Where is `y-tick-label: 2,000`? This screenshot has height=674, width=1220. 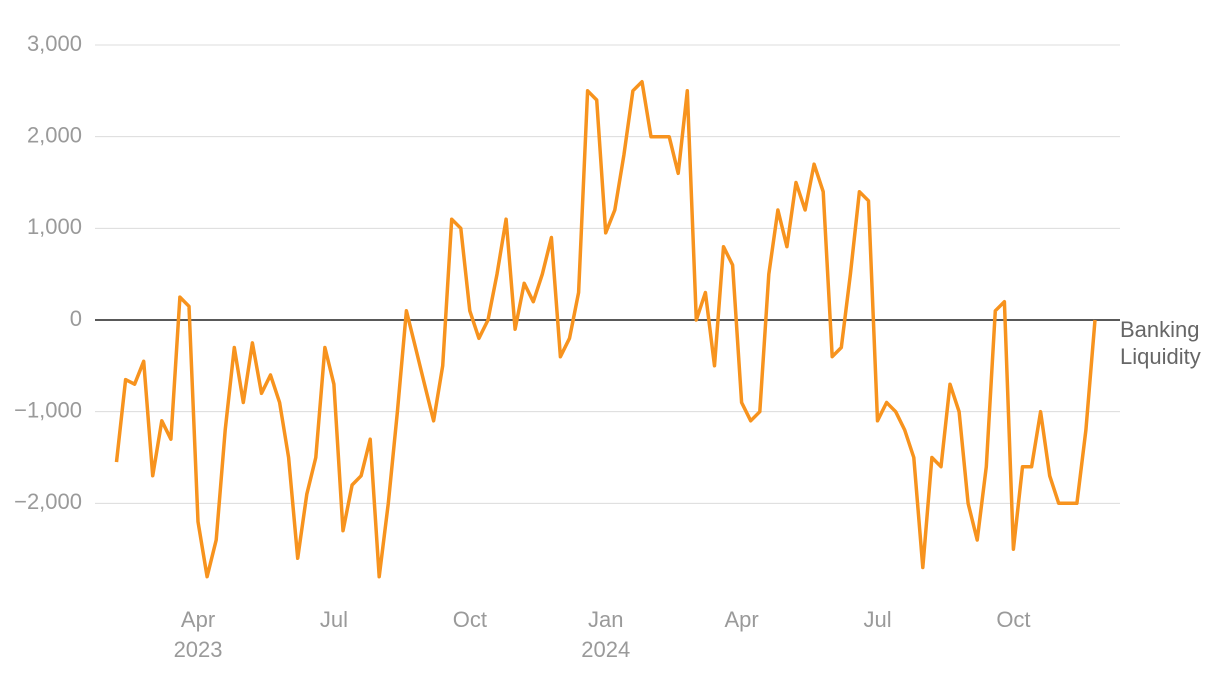
y-tick-label: 2,000 is located at coordinates (54, 134).